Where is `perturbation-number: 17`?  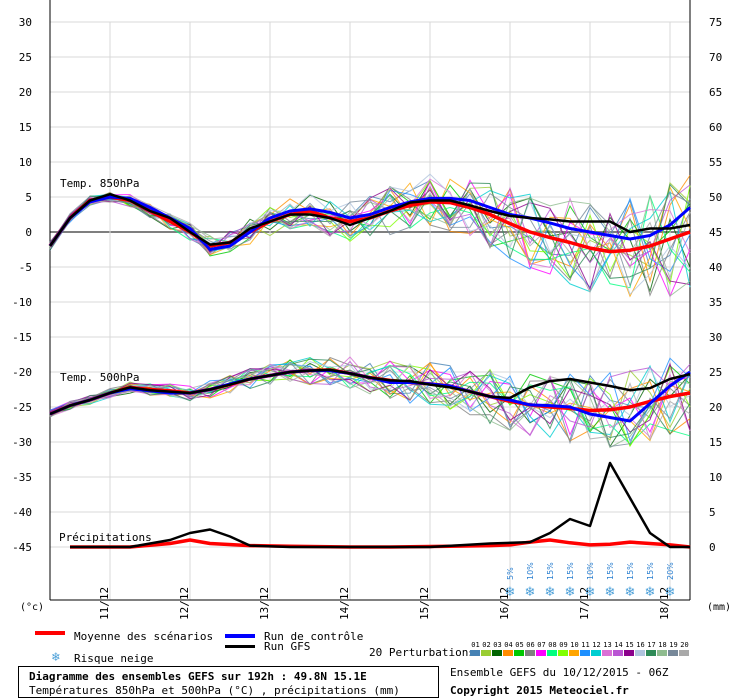 perturbation-number: 17 is located at coordinates (651, 645).